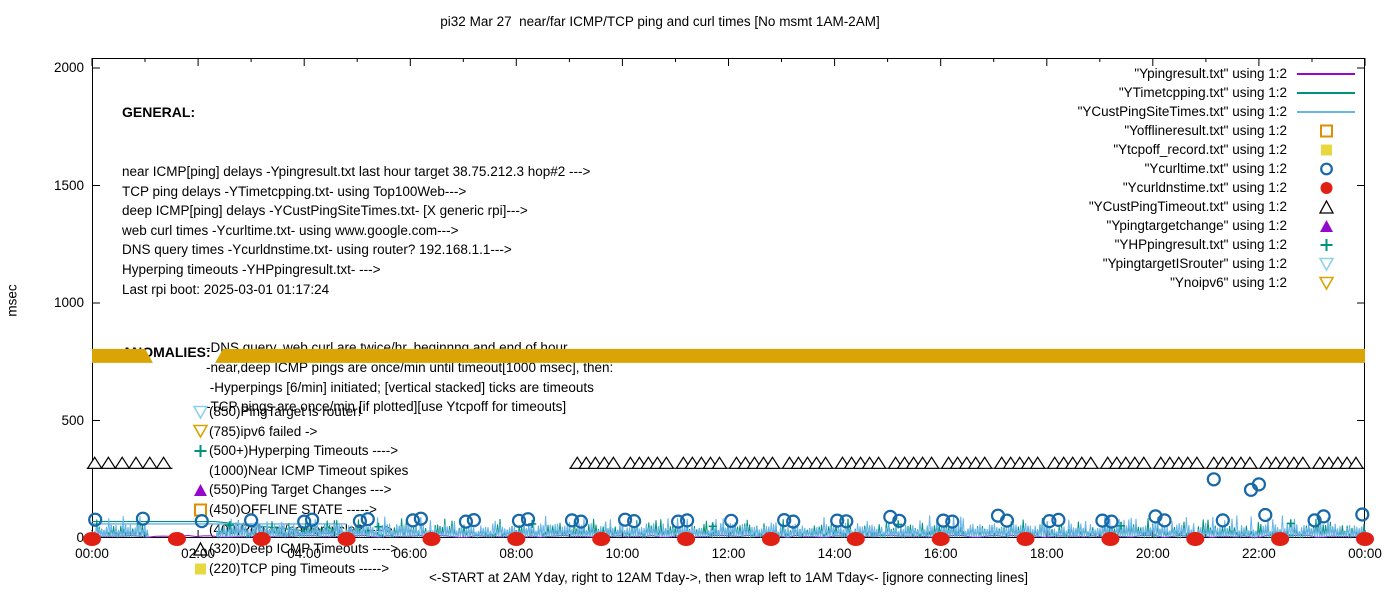 This screenshot has height=600, width=1400. What do you see at coordinates (1204, 187) in the screenshot?
I see `legend-label: "Ycurldnstime.txt" using 1:2` at bounding box center [1204, 187].